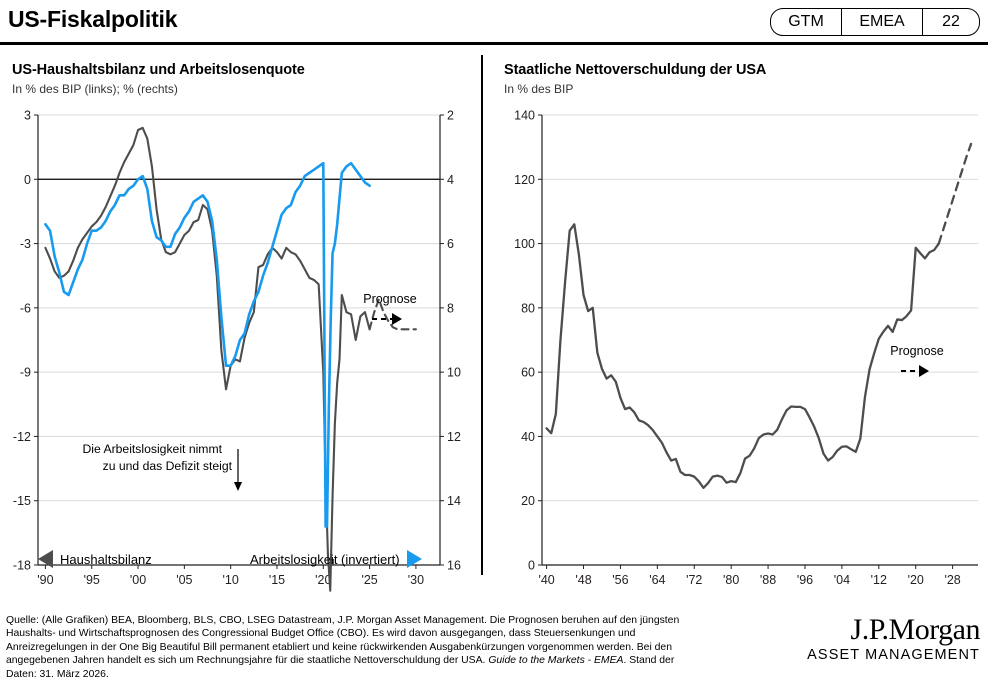 The width and height of the screenshot is (988, 681). What do you see at coordinates (454, 566) in the screenshot?
I see `y-tick-label-right: 16` at bounding box center [454, 566].